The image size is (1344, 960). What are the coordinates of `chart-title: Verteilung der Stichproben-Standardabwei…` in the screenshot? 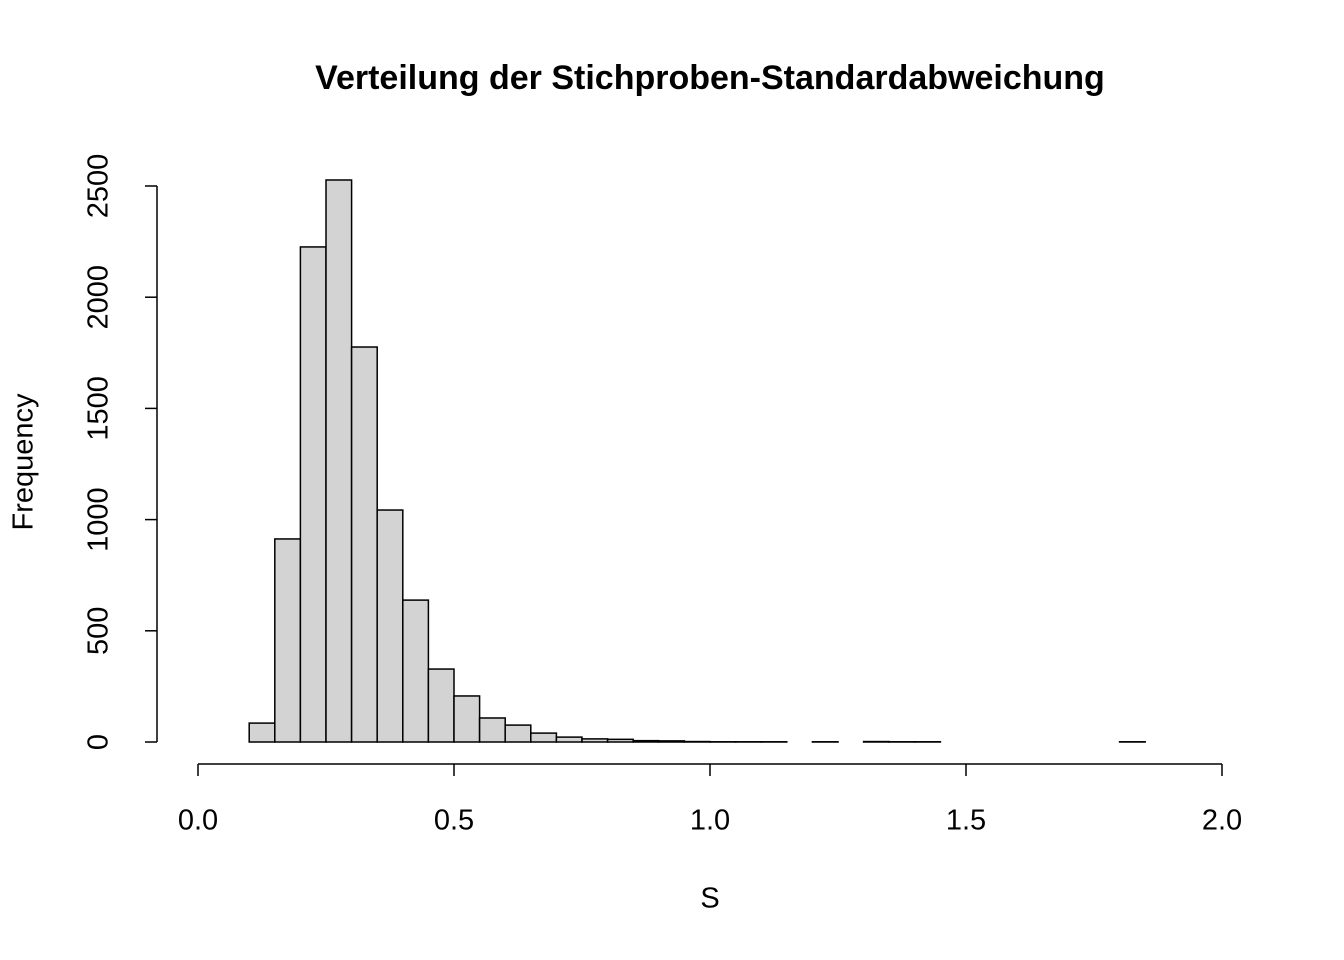 It's located at (710, 78).